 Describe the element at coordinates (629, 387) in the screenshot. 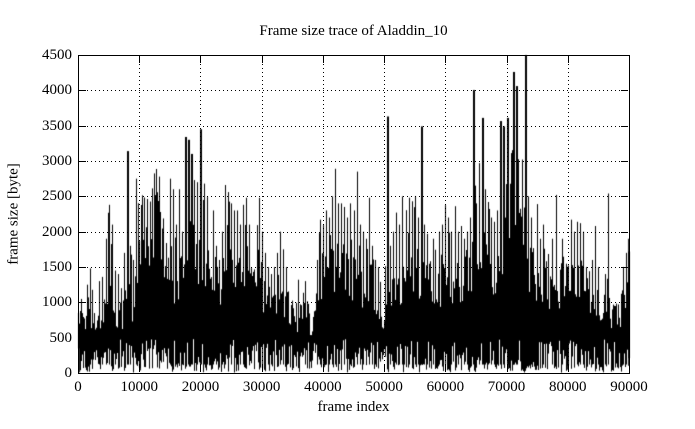

I see `x-tick-label: 90000` at that location.